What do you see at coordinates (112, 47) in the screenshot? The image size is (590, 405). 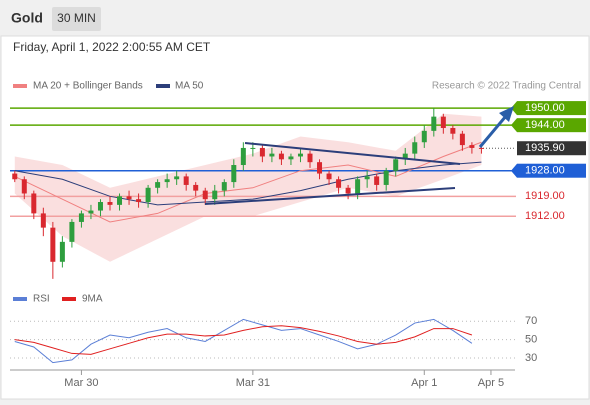 I see `timestamp: Friday, April 1, 2022 2:00:55 AM CET` at bounding box center [112, 47].